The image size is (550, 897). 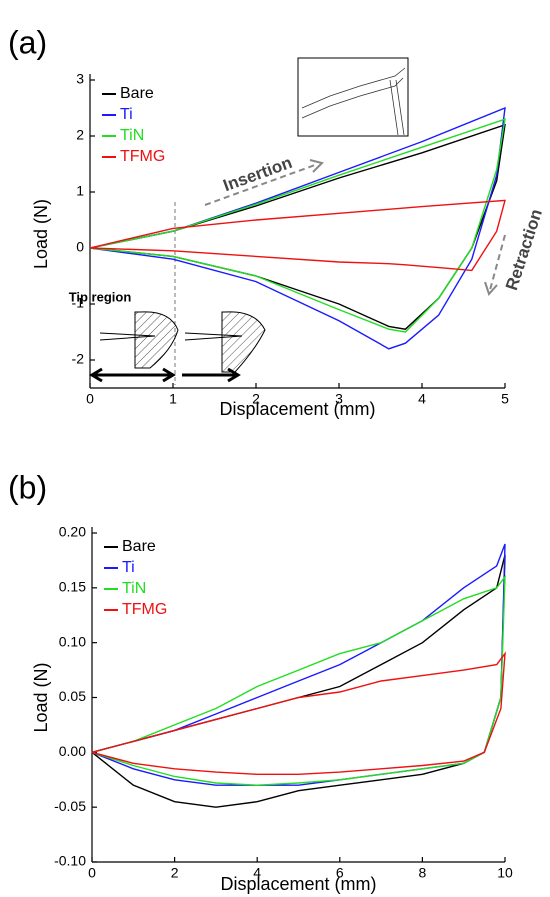 What do you see at coordinates (524, 250) in the screenshot?
I see `annotation: Retraction` at bounding box center [524, 250].